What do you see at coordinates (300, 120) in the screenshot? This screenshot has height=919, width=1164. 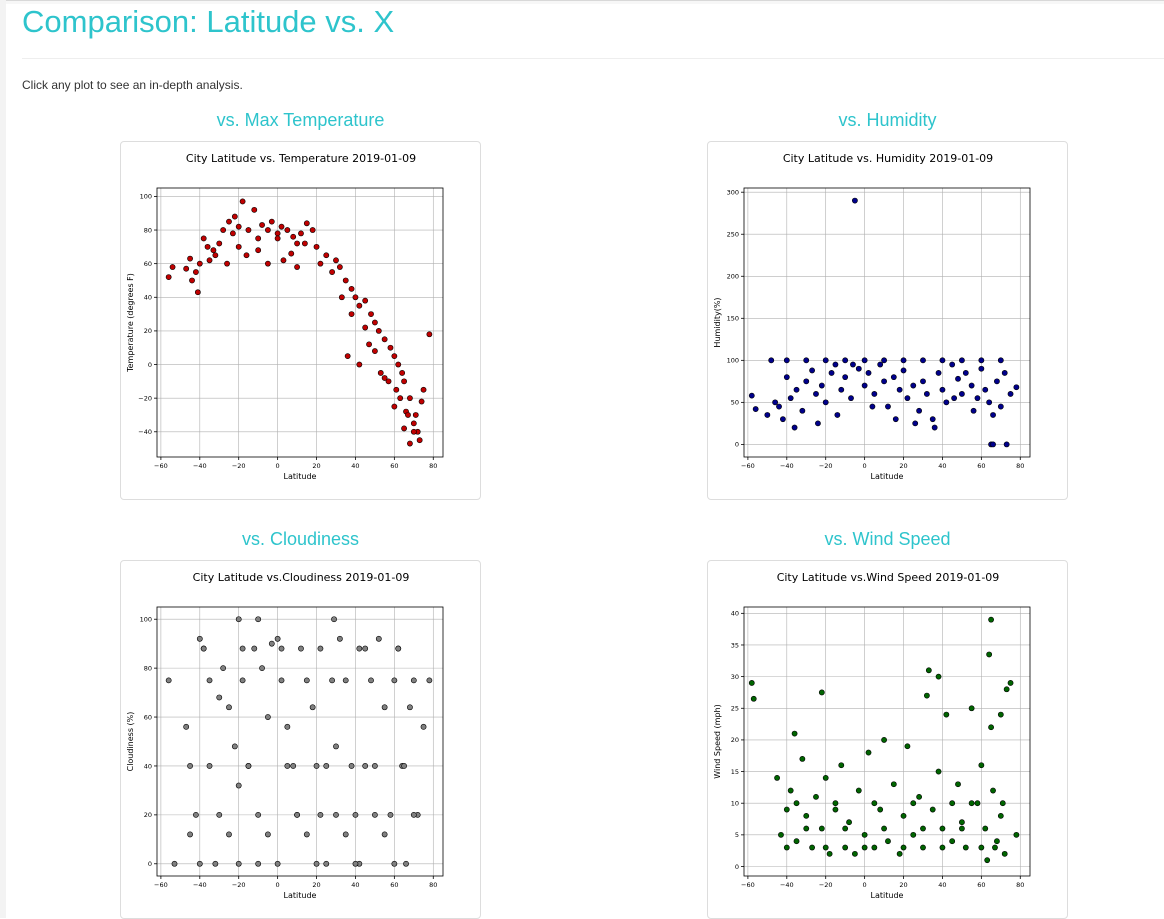 I see `heading-max-temperature: vs. Max Temperature` at bounding box center [300, 120].